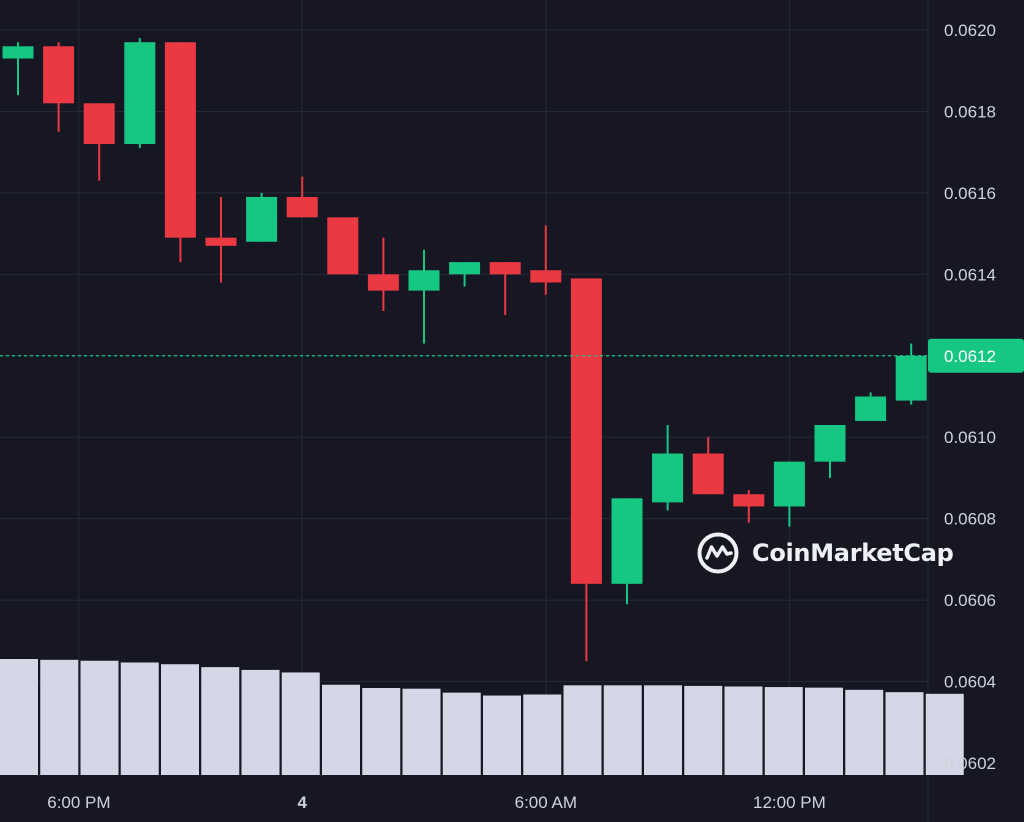  What do you see at coordinates (789, 802) in the screenshot?
I see `x-tick-label: 12:00 PM` at bounding box center [789, 802].